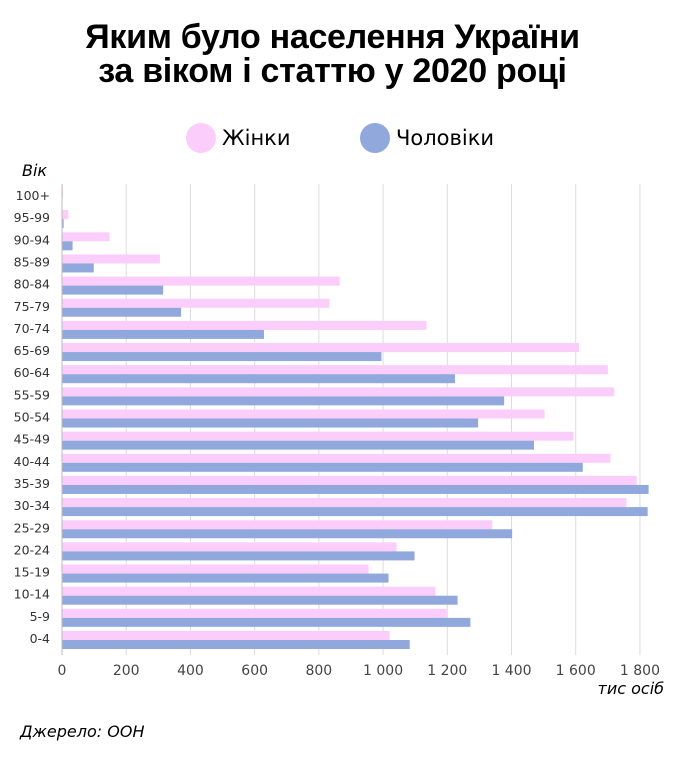 This screenshot has height=760, width=690. What do you see at coordinates (40, 638) in the screenshot?
I see `y-tick-label: 0-4` at bounding box center [40, 638].